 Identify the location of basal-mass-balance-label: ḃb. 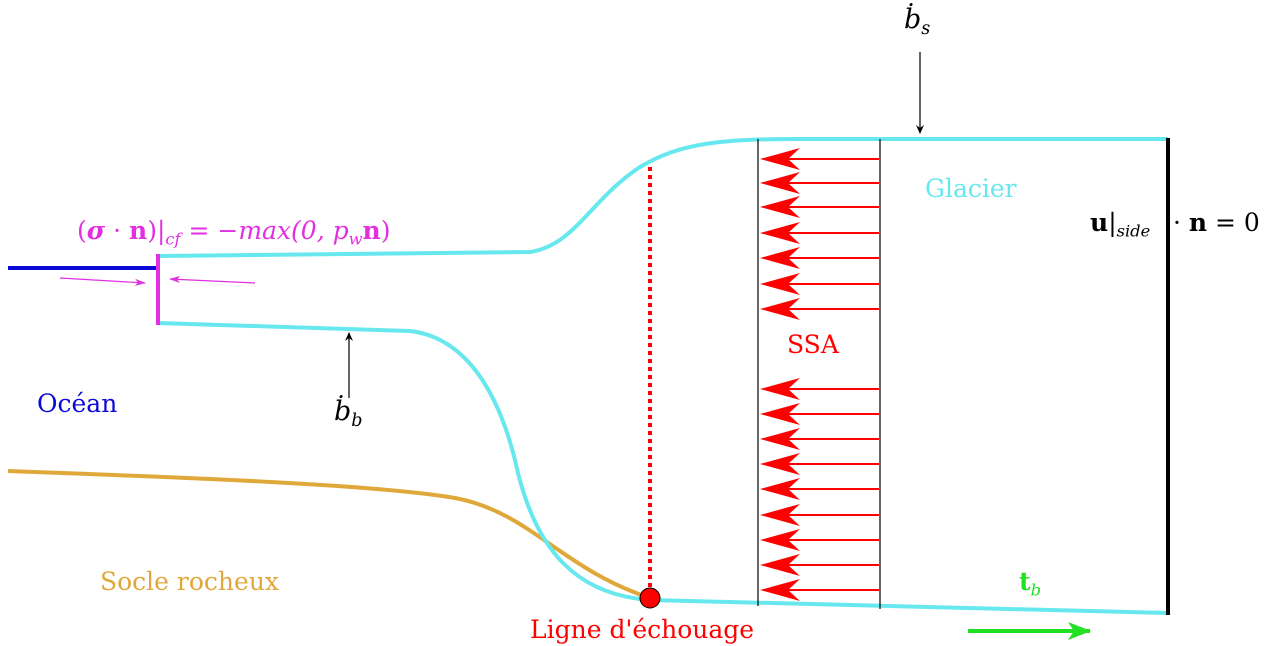
(348, 414).